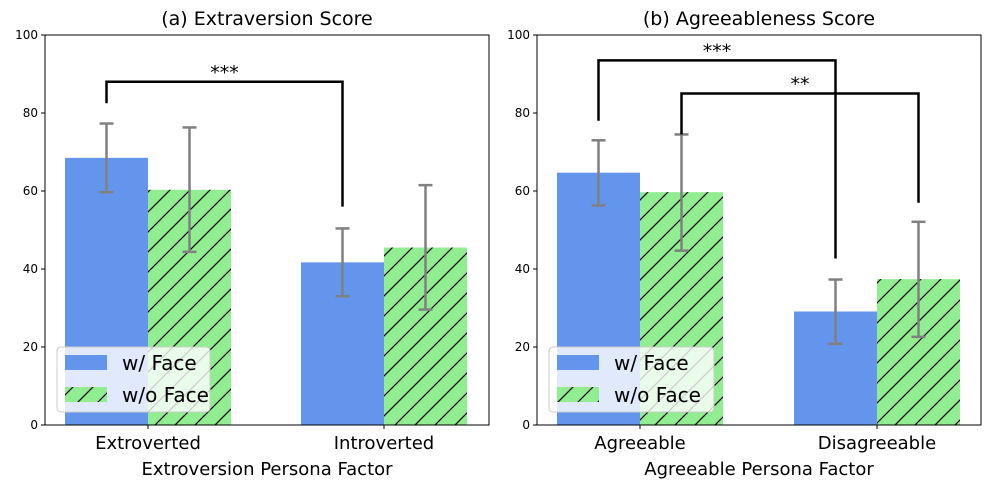 Image resolution: width=989 pixels, height=490 pixels. What do you see at coordinates (26, 35) in the screenshot?
I see `y-tick-label-a-100: 100` at bounding box center [26, 35].